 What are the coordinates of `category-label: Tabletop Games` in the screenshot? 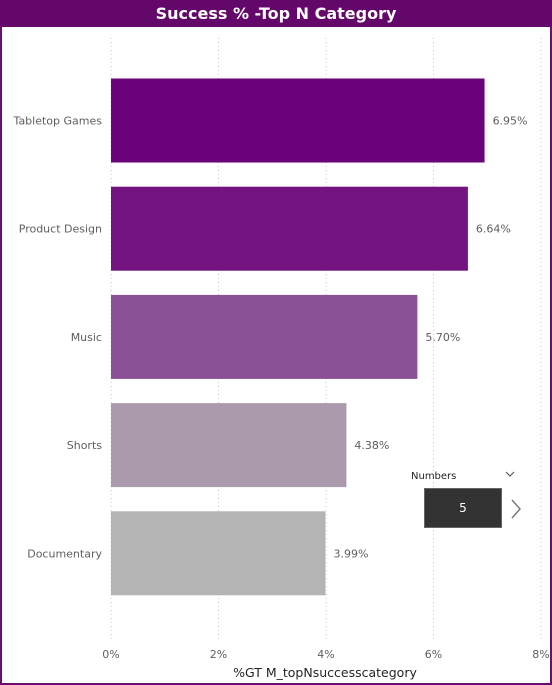 It's located at (58, 121).